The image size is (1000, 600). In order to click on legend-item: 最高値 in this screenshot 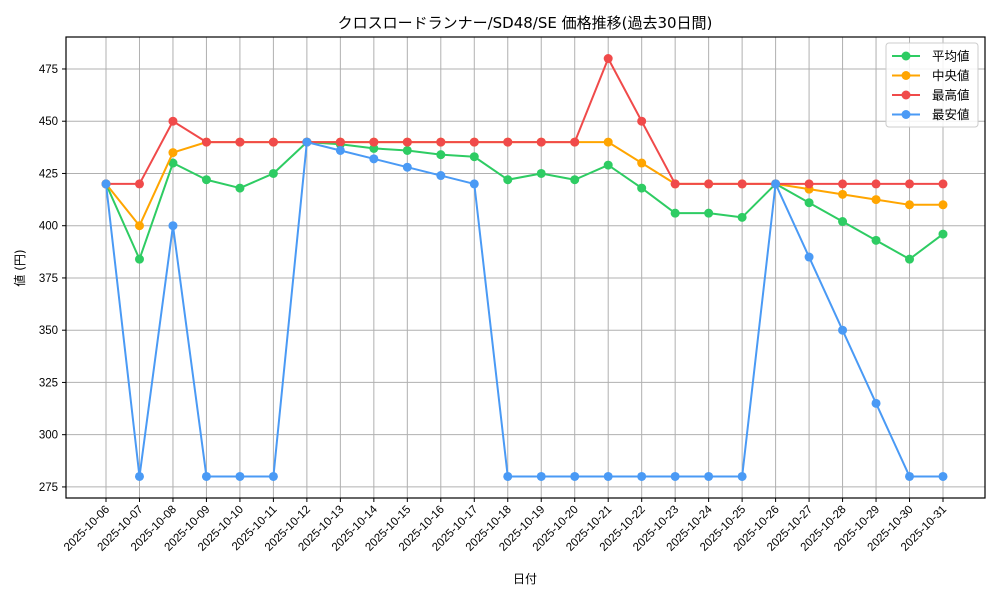, I will do `click(931, 95)`.